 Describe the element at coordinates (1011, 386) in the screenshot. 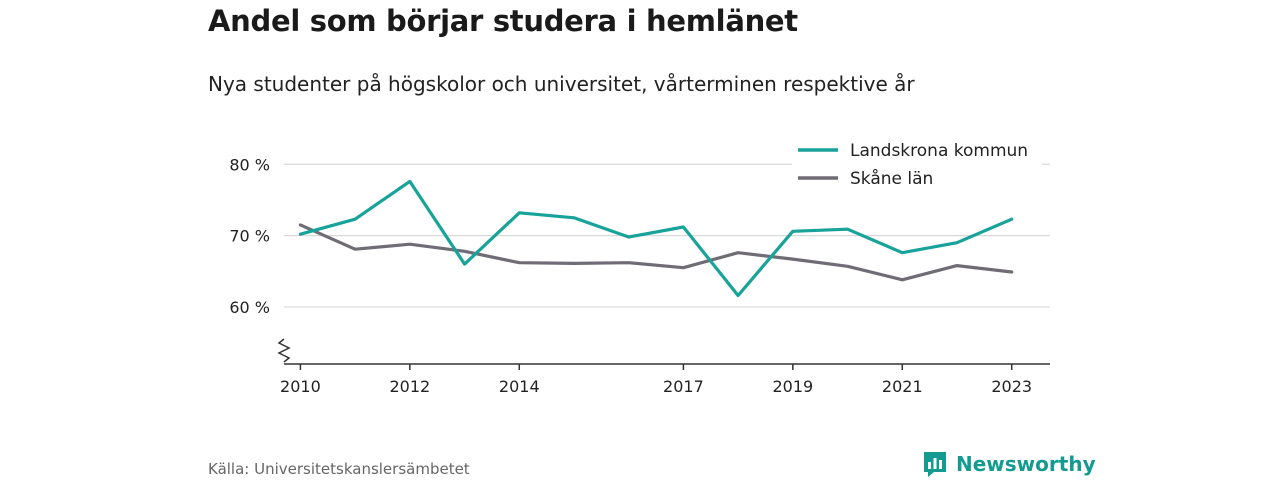

I see `x-tick-label: 2023` at that location.